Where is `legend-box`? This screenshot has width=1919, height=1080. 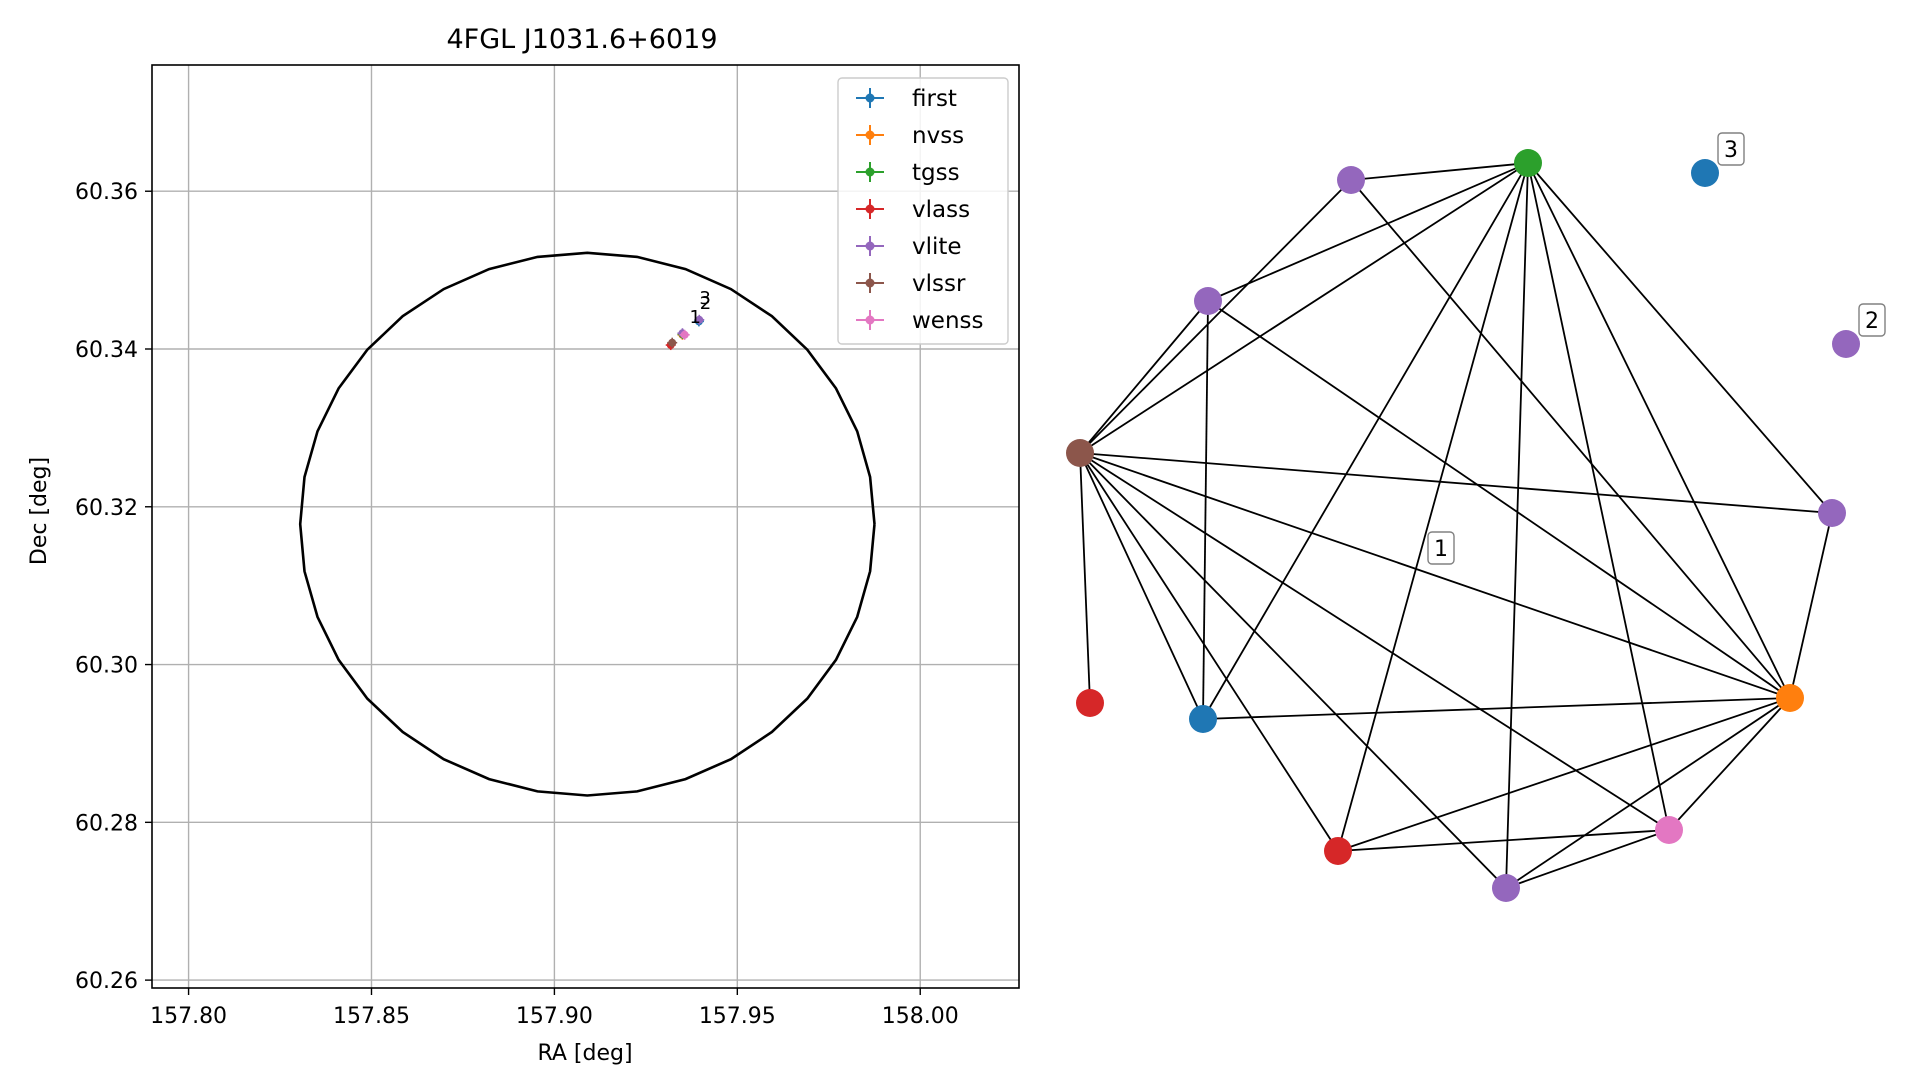
legend-box is located at coordinates (923, 211).